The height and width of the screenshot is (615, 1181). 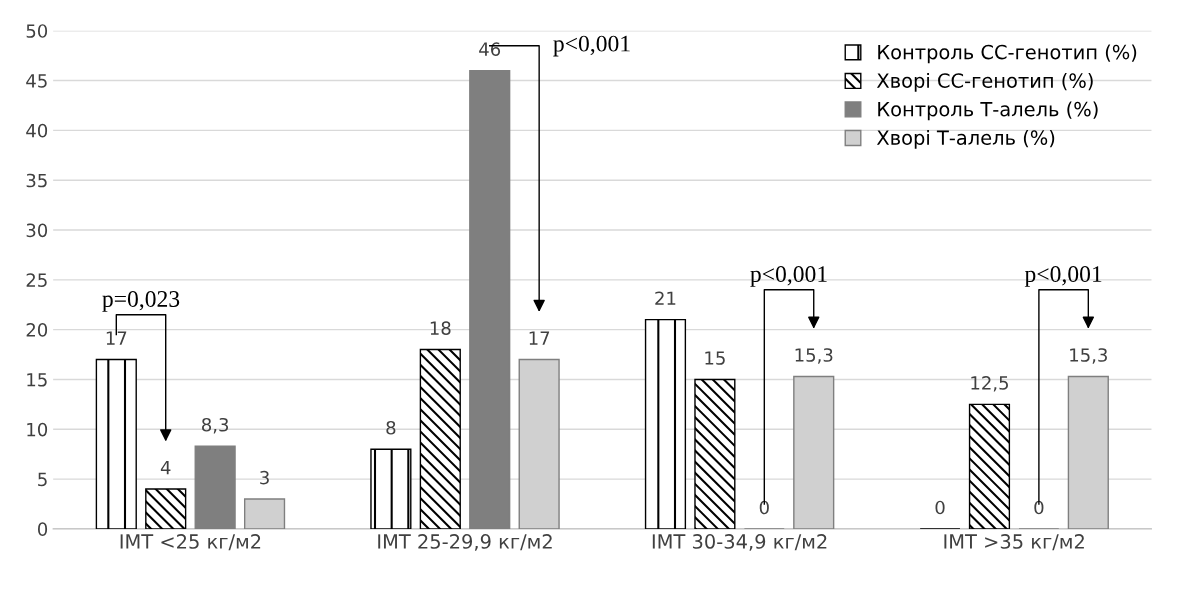 What do you see at coordinates (490, 49) in the screenshot?
I see `data-label: 46` at bounding box center [490, 49].